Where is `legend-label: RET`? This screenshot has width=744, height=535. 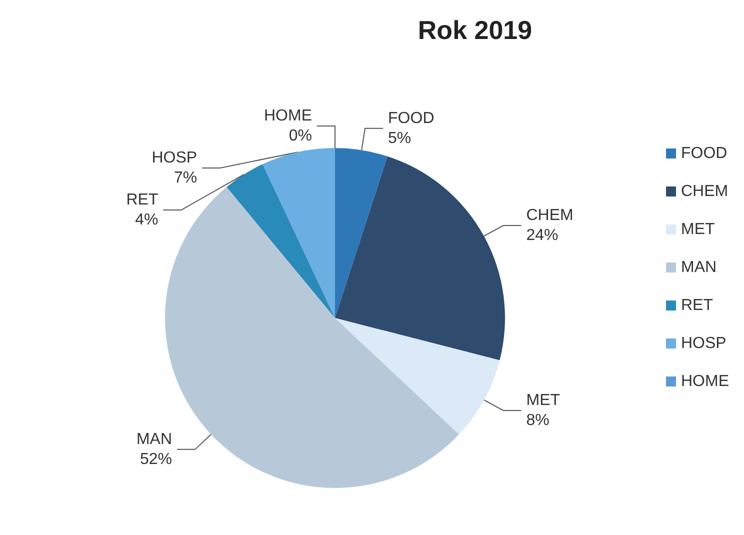 legend-label: RET is located at coordinates (697, 305).